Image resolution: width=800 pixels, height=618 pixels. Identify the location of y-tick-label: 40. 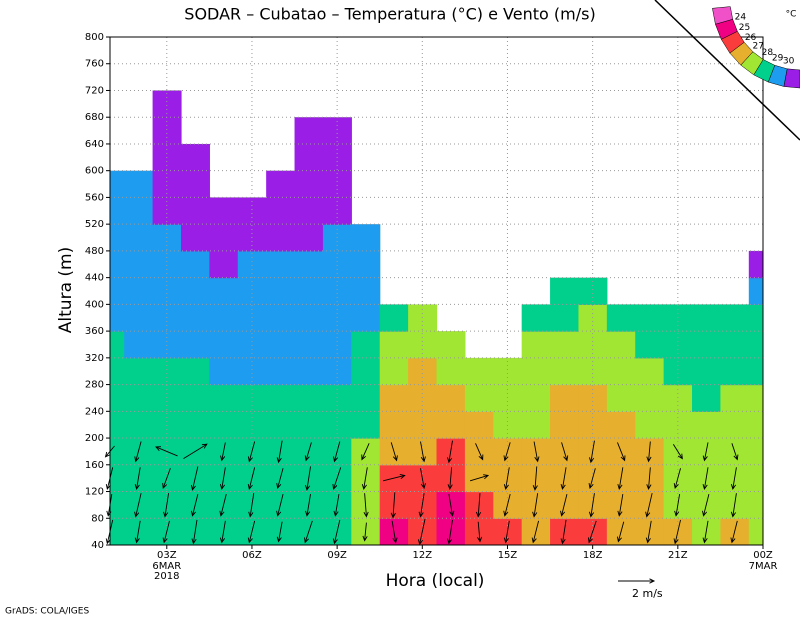
(97, 545).